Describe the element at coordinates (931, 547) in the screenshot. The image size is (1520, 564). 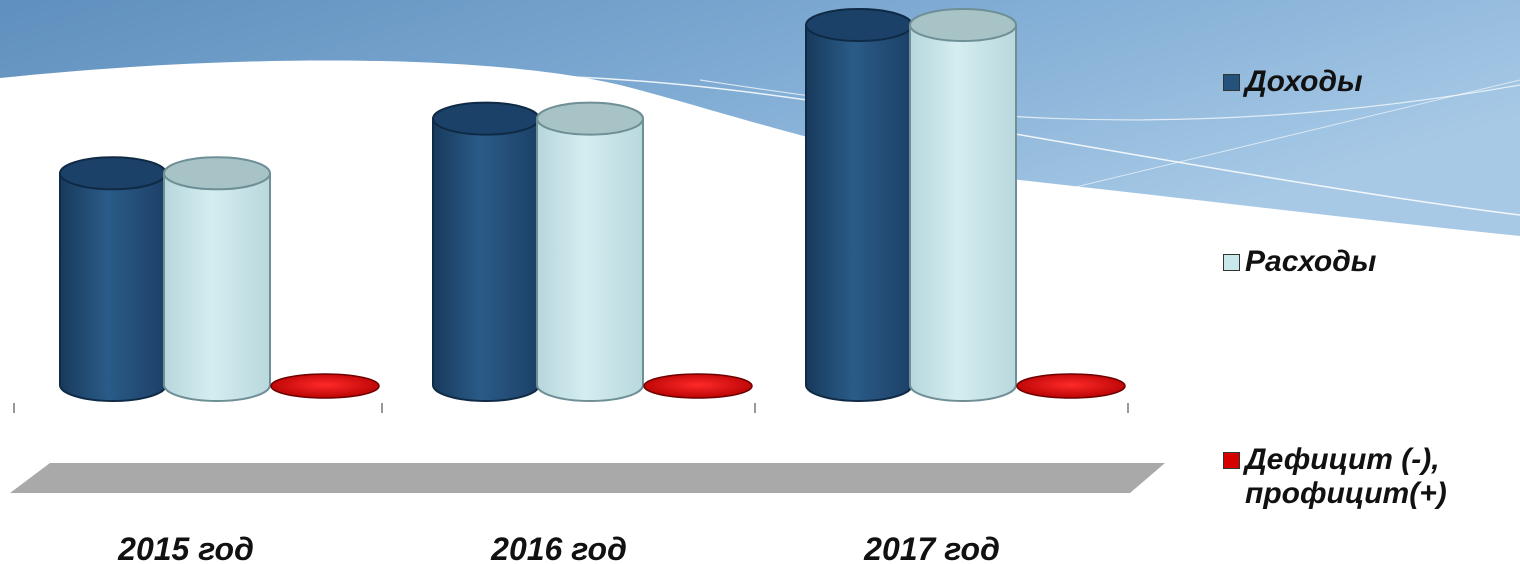
I see `category-label-2: 2017 год` at that location.